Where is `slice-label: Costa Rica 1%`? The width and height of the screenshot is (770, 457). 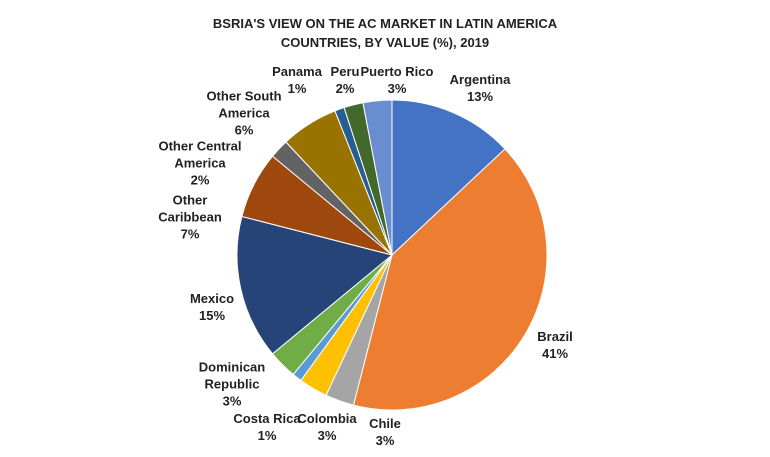
slice-label: Costa Rica 1% is located at coordinates (267, 427).